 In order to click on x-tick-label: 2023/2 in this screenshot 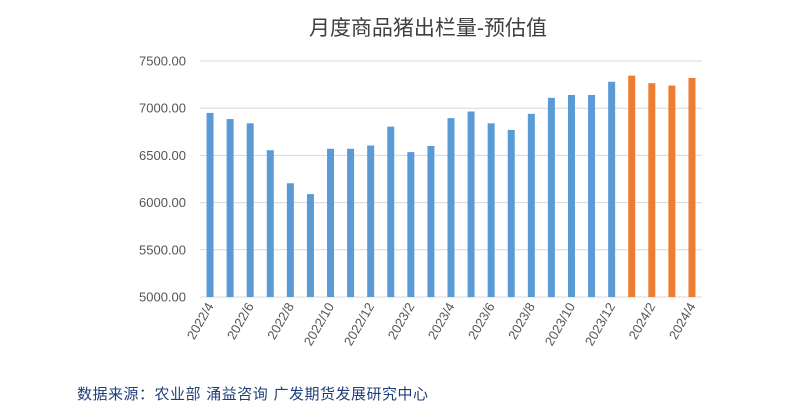, I will do `click(401, 321)`.